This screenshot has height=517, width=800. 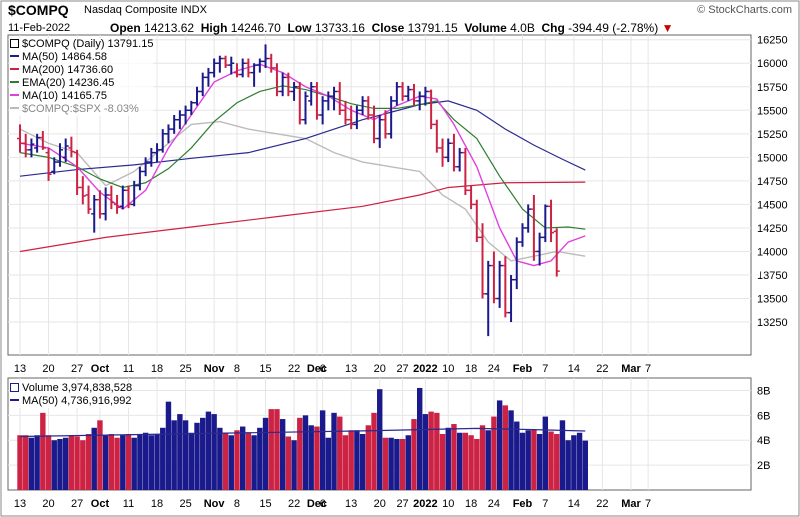 I want to click on price-tick-label: 13500, so click(x=772, y=300).